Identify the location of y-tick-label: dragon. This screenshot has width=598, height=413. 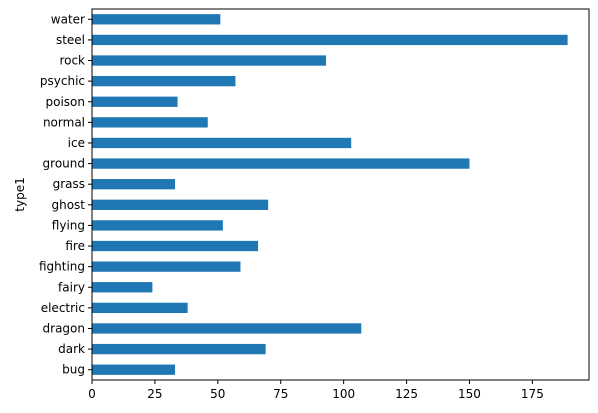
(64, 328).